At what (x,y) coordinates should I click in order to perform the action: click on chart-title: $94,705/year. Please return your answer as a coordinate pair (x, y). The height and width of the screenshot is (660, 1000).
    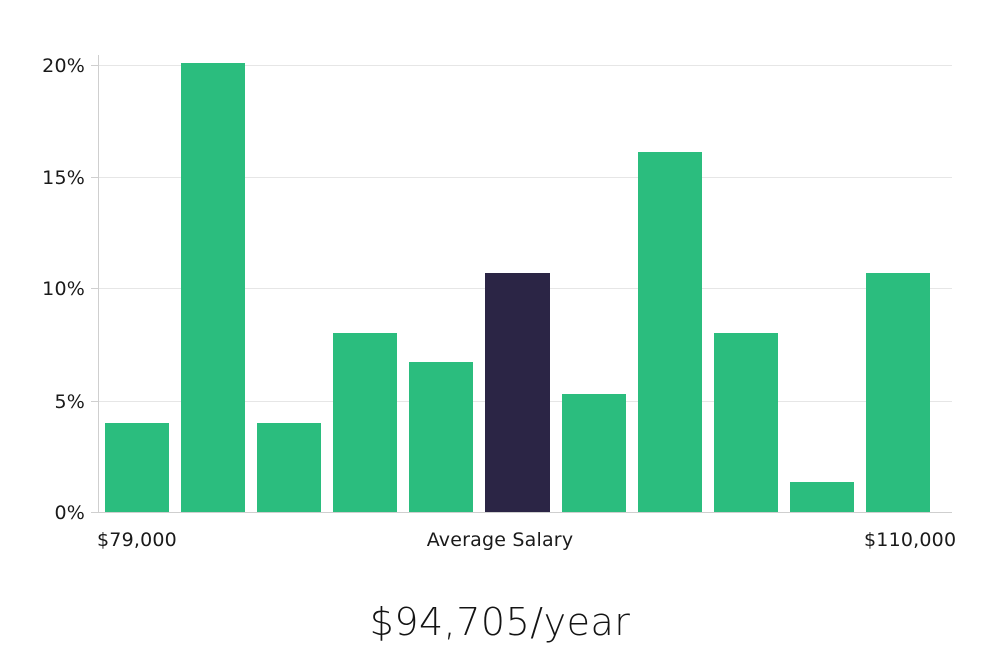
    Looking at the image, I should click on (500, 622).